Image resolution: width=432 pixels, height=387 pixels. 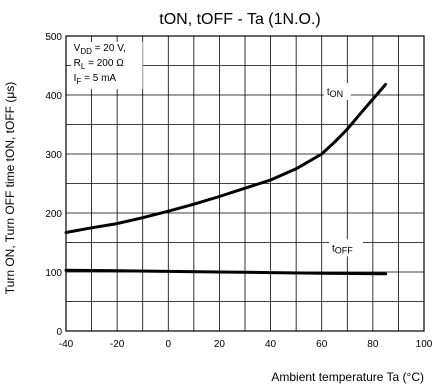 I want to click on x-tick-label: 40, so click(x=271, y=344).